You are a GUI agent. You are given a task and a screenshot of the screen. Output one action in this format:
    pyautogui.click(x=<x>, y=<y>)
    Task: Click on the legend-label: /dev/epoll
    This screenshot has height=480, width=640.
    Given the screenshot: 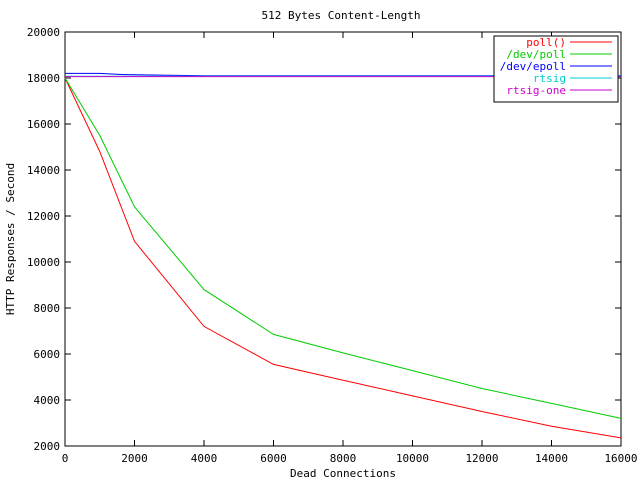 What is the action you would take?
    pyautogui.click(x=533, y=66)
    